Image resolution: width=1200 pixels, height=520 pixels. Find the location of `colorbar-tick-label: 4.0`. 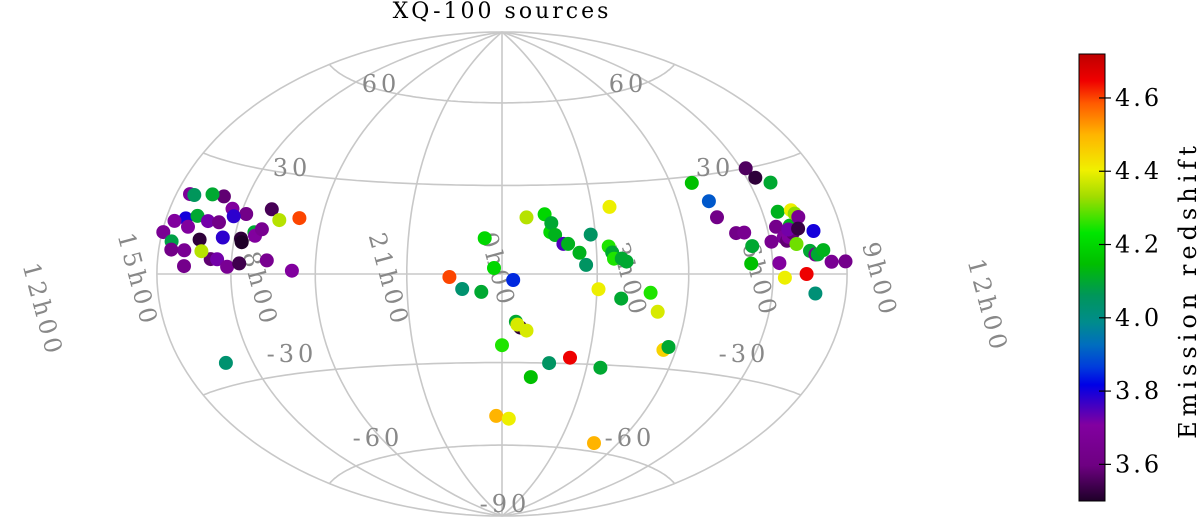

colorbar-tick-label: 4.0 is located at coordinates (1138, 318).